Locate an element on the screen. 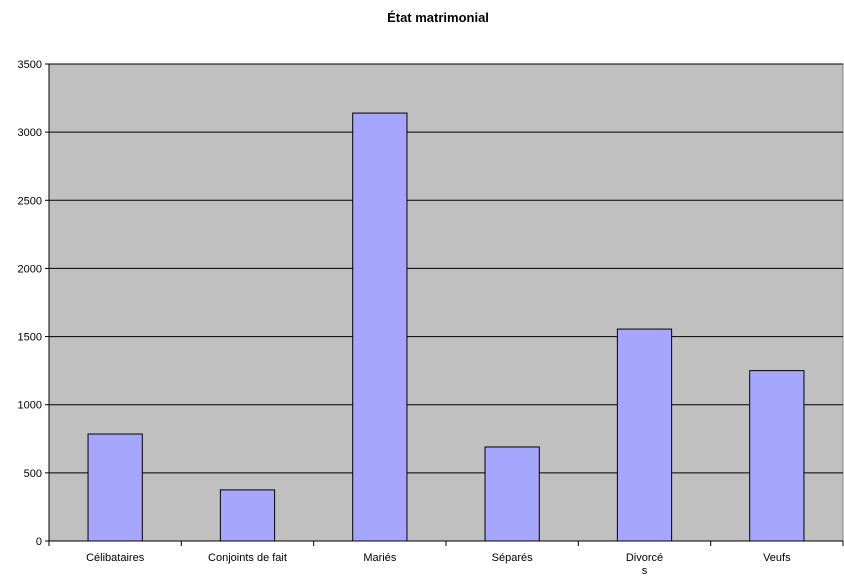 Image resolution: width=844 pixels, height=583 pixels. y-tick-label: 1500 is located at coordinates (30, 338).